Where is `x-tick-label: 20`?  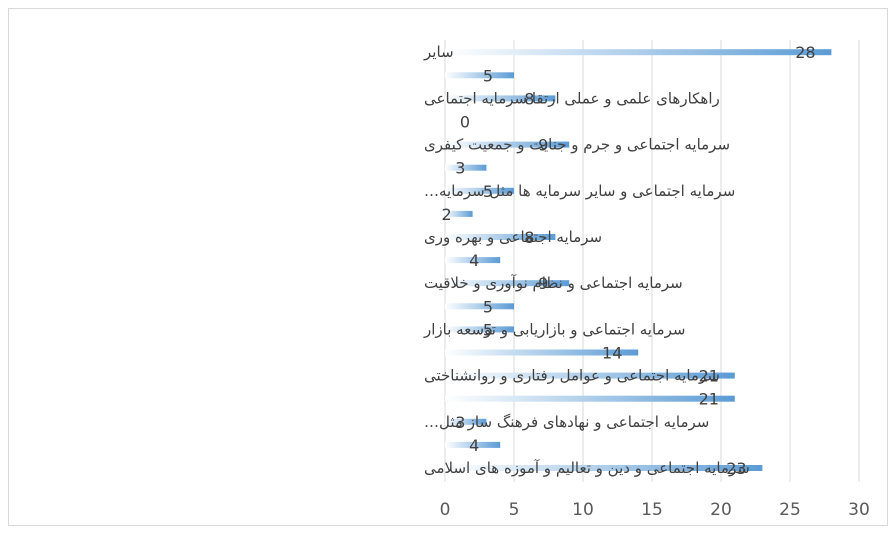
x-tick-label: 20 is located at coordinates (721, 510).